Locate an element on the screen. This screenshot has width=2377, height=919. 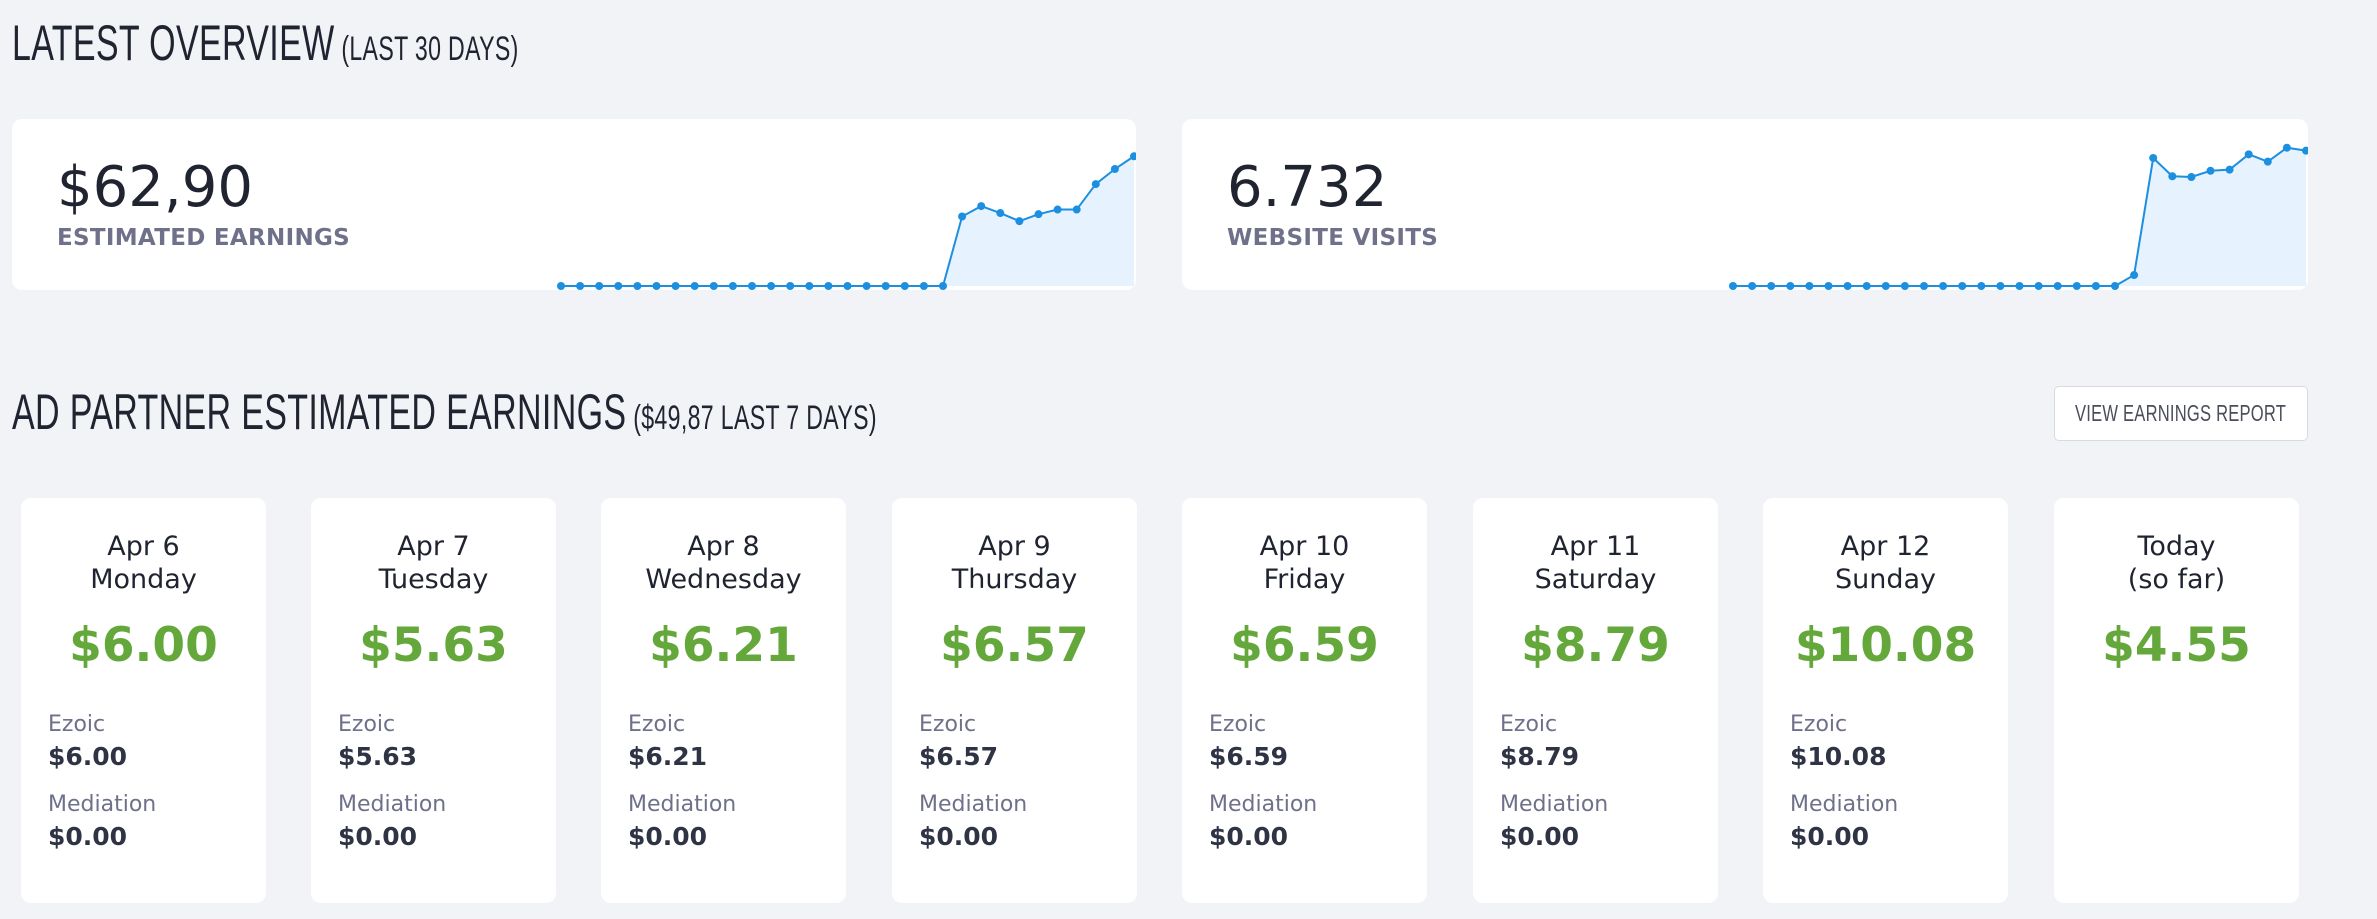
day-date: Today is located at coordinates (2176, 546).